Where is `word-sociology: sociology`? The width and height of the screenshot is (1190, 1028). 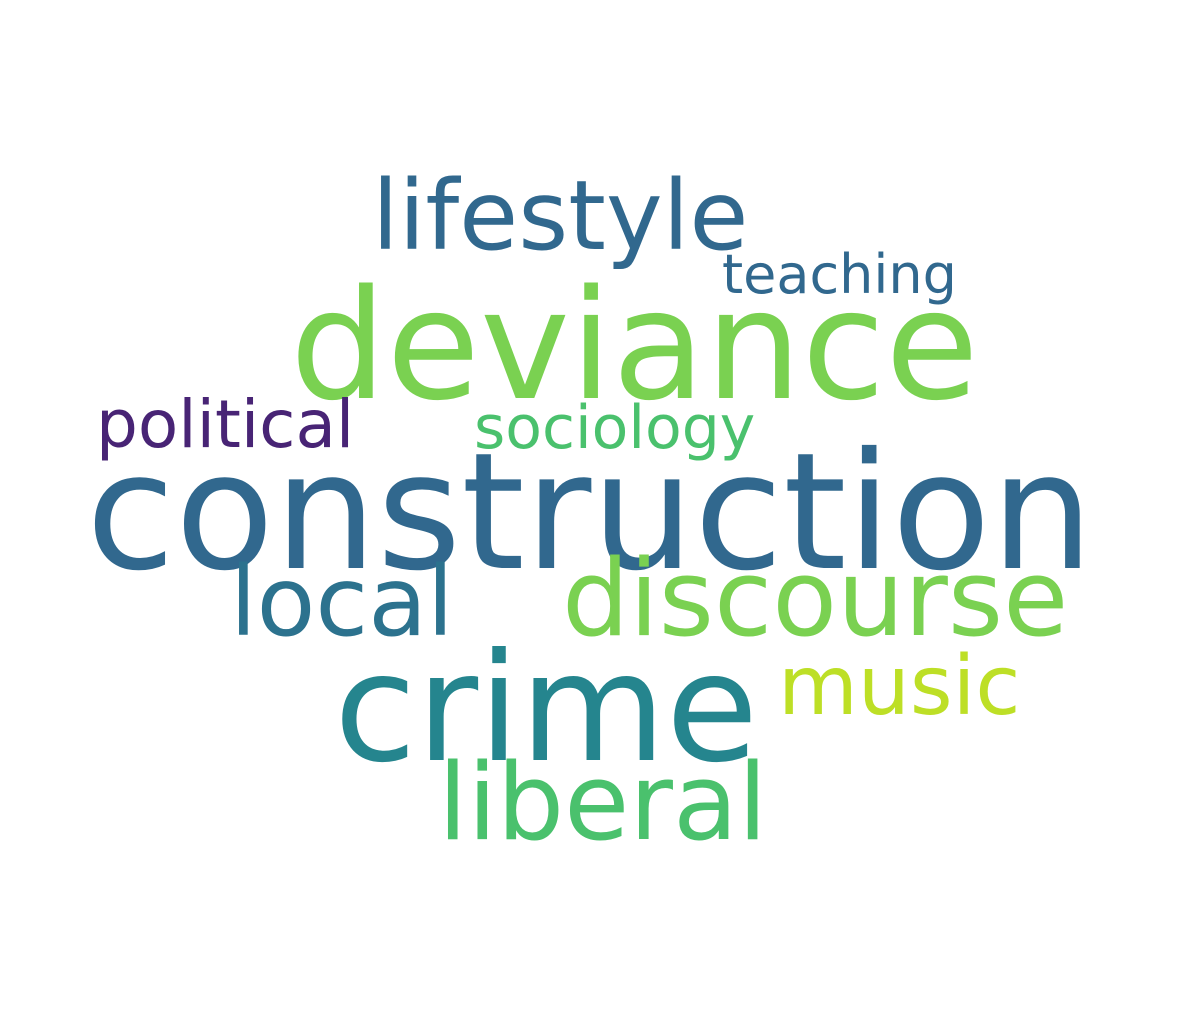 word-sociology: sociology is located at coordinates (615, 428).